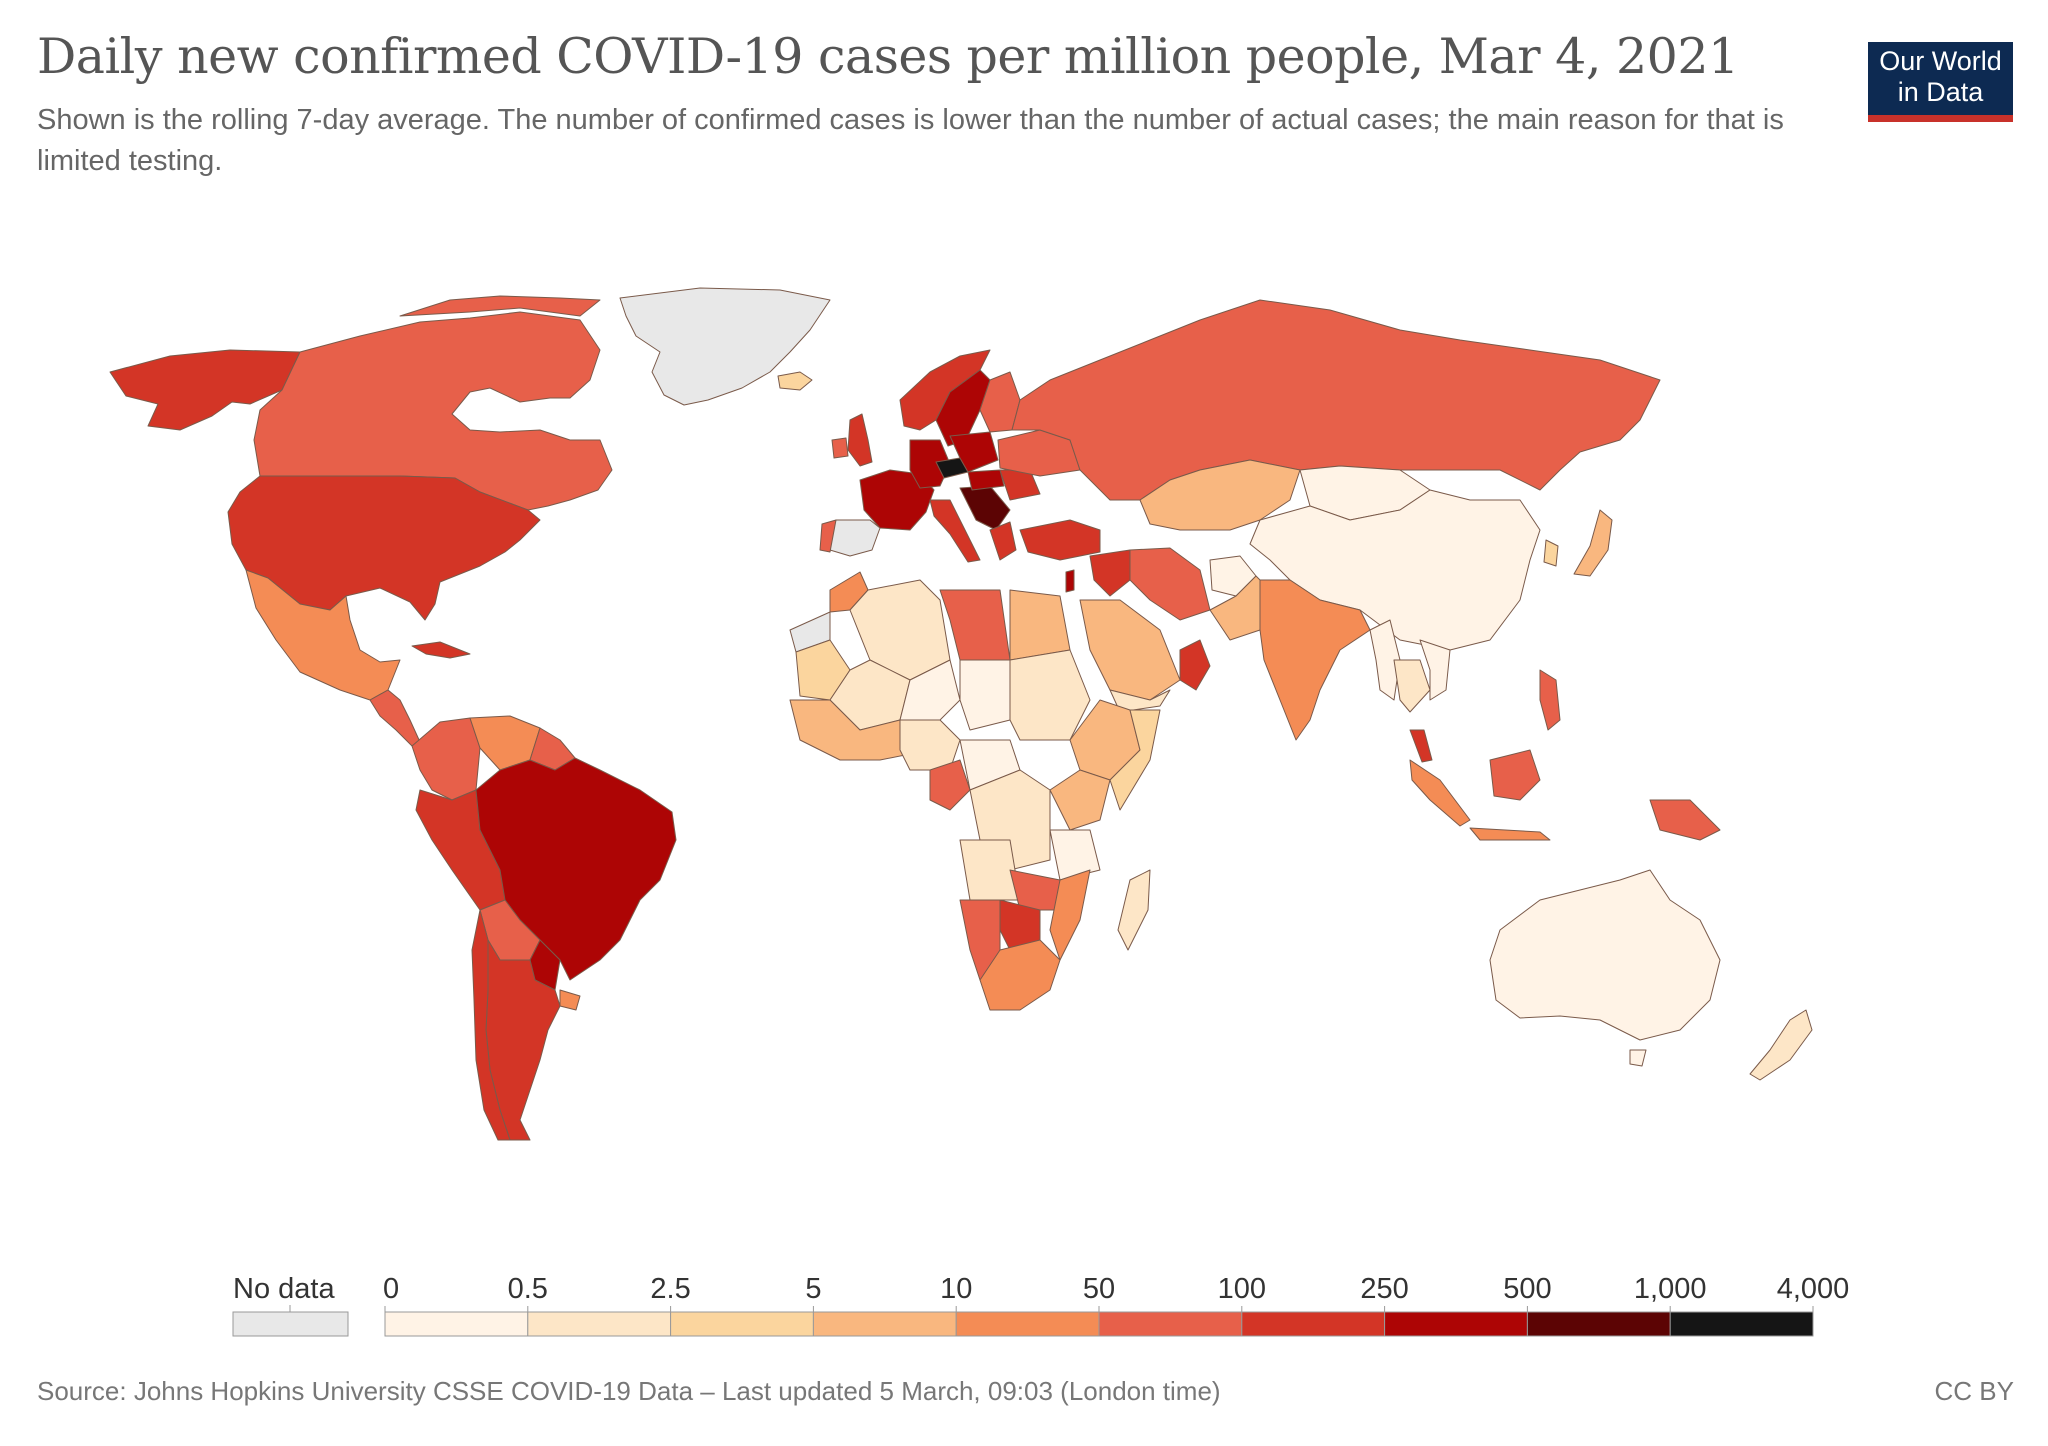 This screenshot has width=2048, height=1446. I want to click on country-png, so click(1685, 820).